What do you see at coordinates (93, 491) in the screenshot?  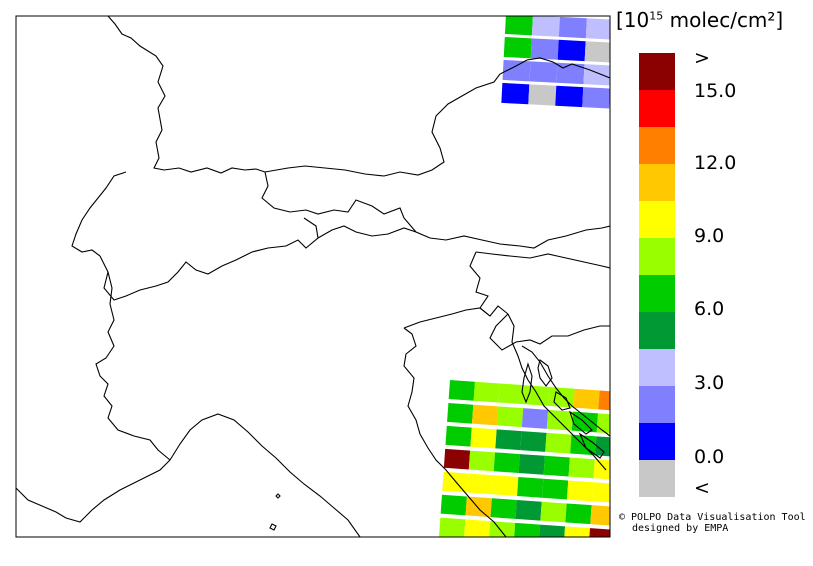 I see `coastline-ligurian` at bounding box center [93, 491].